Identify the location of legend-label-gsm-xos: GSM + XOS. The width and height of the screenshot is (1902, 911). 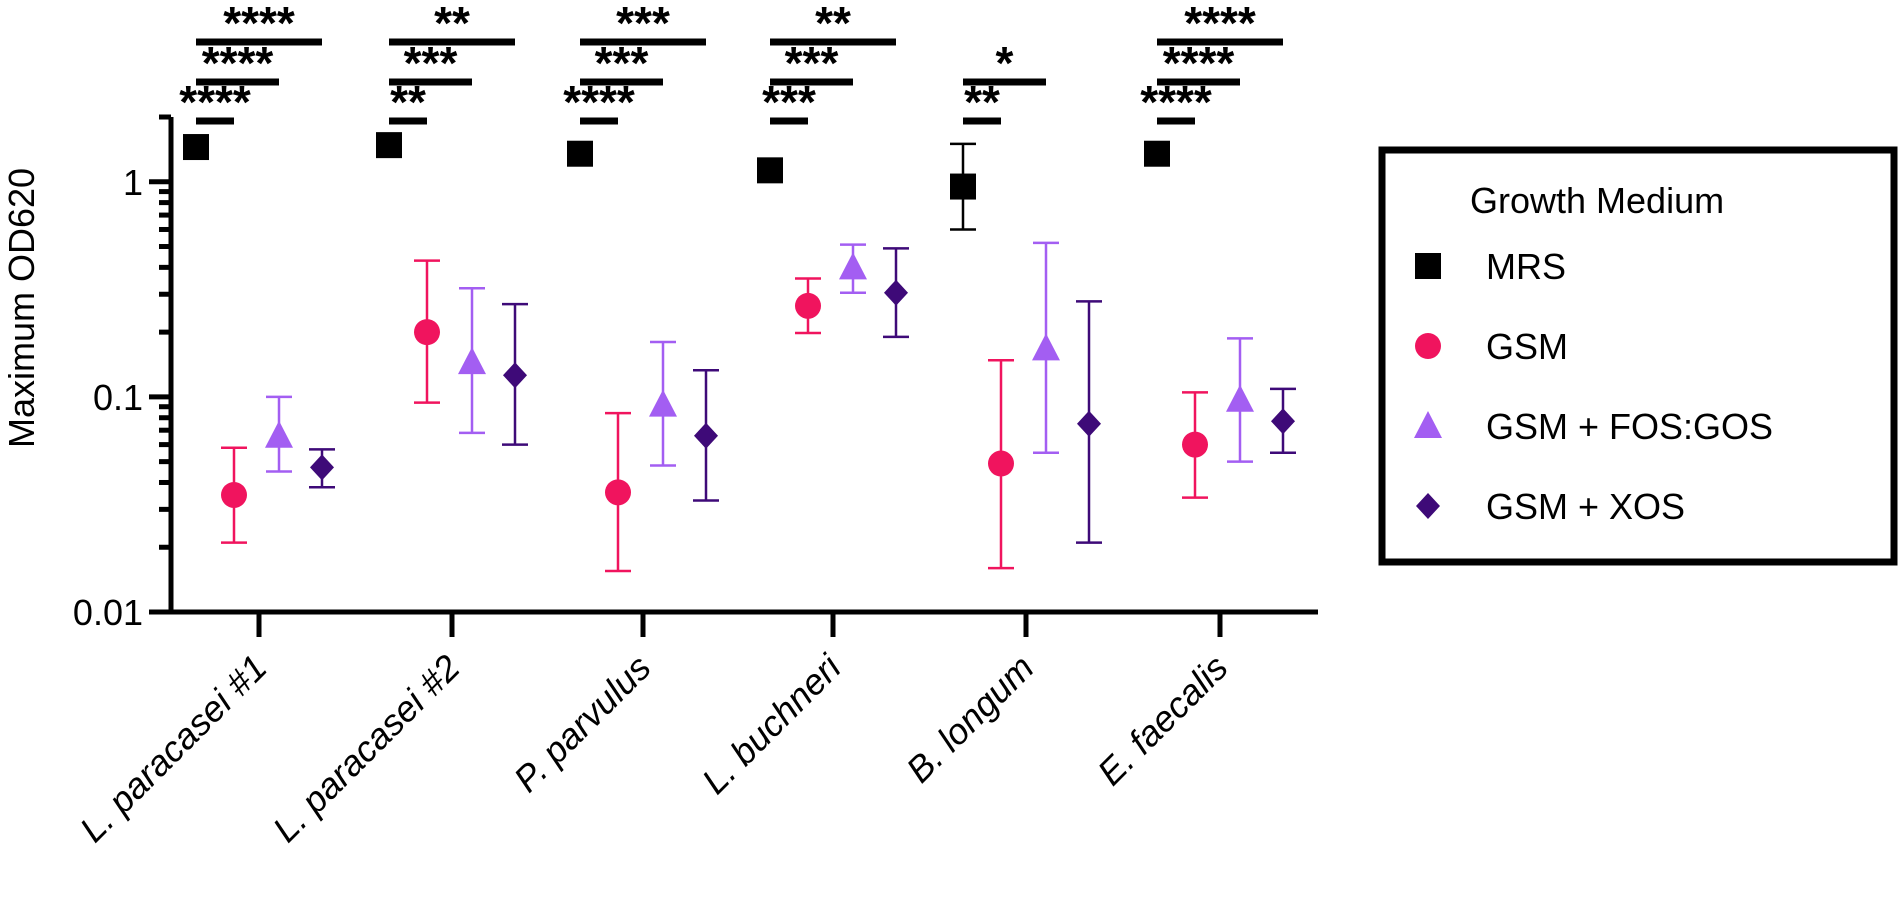
(1585, 506).